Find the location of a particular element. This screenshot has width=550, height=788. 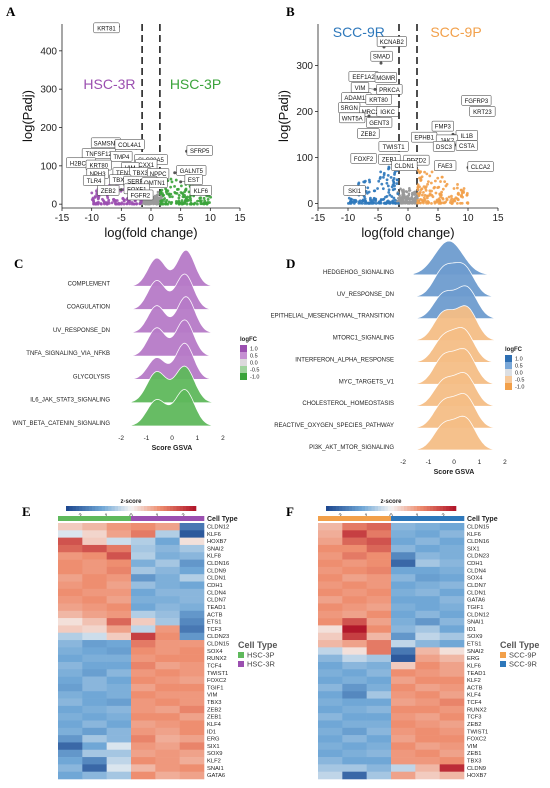

row-label: FOXC2 is located at coordinates (476, 740).